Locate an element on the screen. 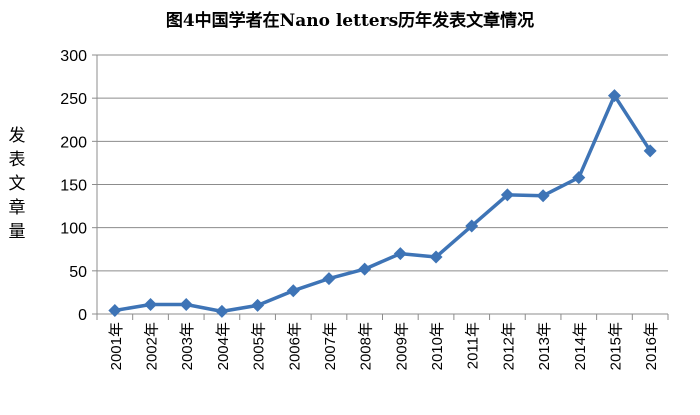 The width and height of the screenshot is (700, 415). x-tick-label: 2016年 is located at coordinates (651, 346).